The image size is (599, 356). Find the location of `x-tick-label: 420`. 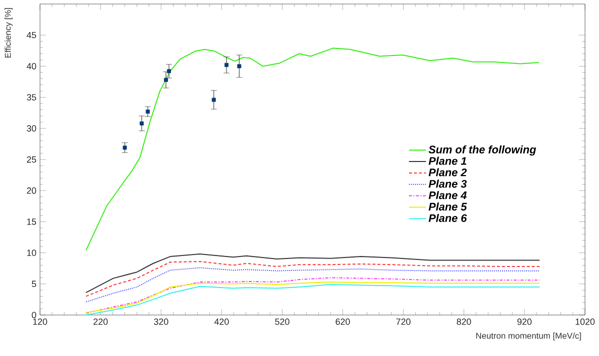

x-tick-label: 420 is located at coordinates (221, 321).